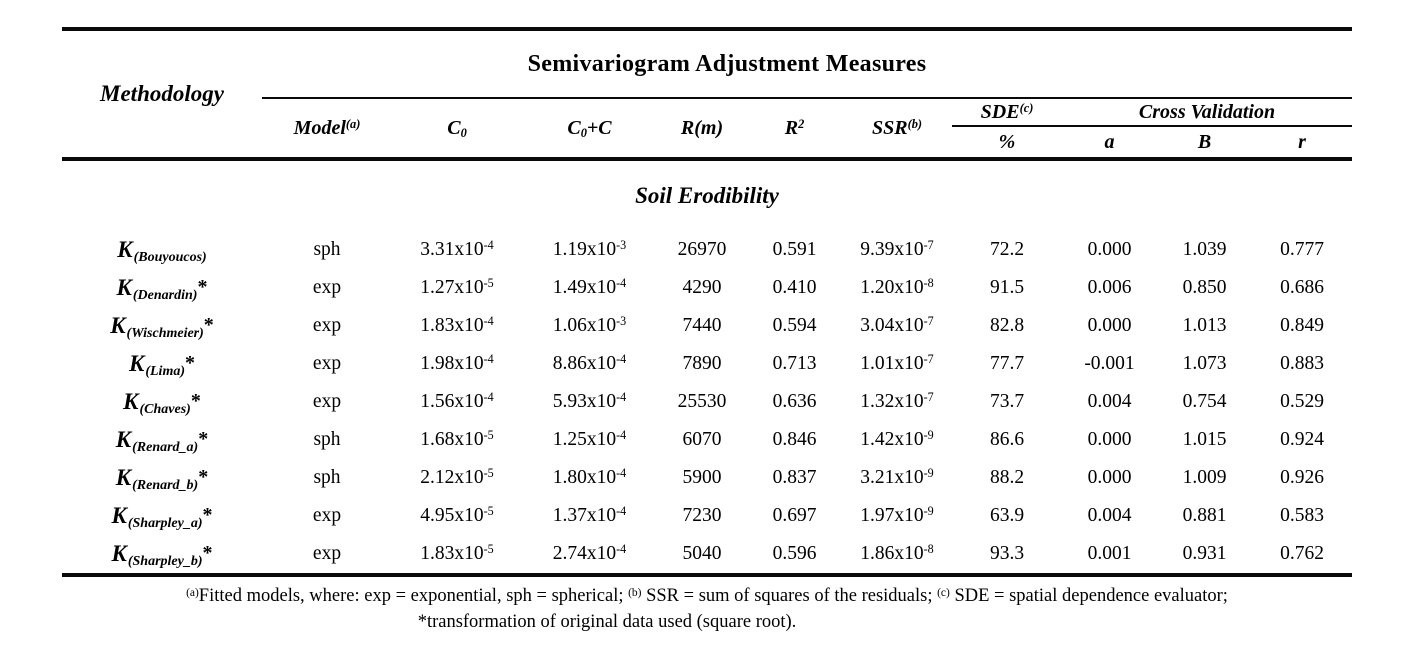 The image size is (1423, 647). Describe the element at coordinates (589, 401) in the screenshot. I see `c0-plus-c-cell: 5.93x10⁻⁴` at that location.